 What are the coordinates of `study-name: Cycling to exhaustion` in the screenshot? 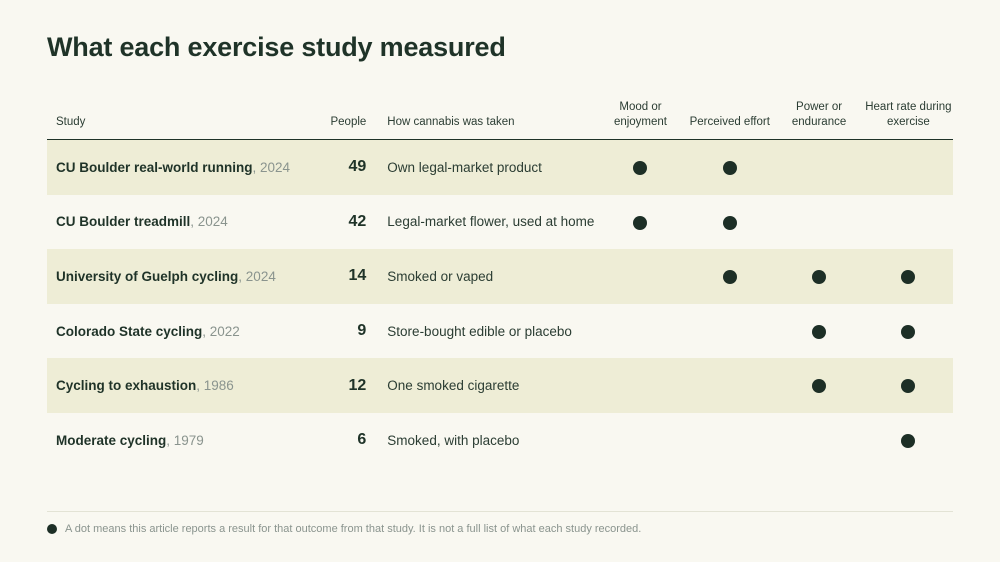 It's located at (126, 386).